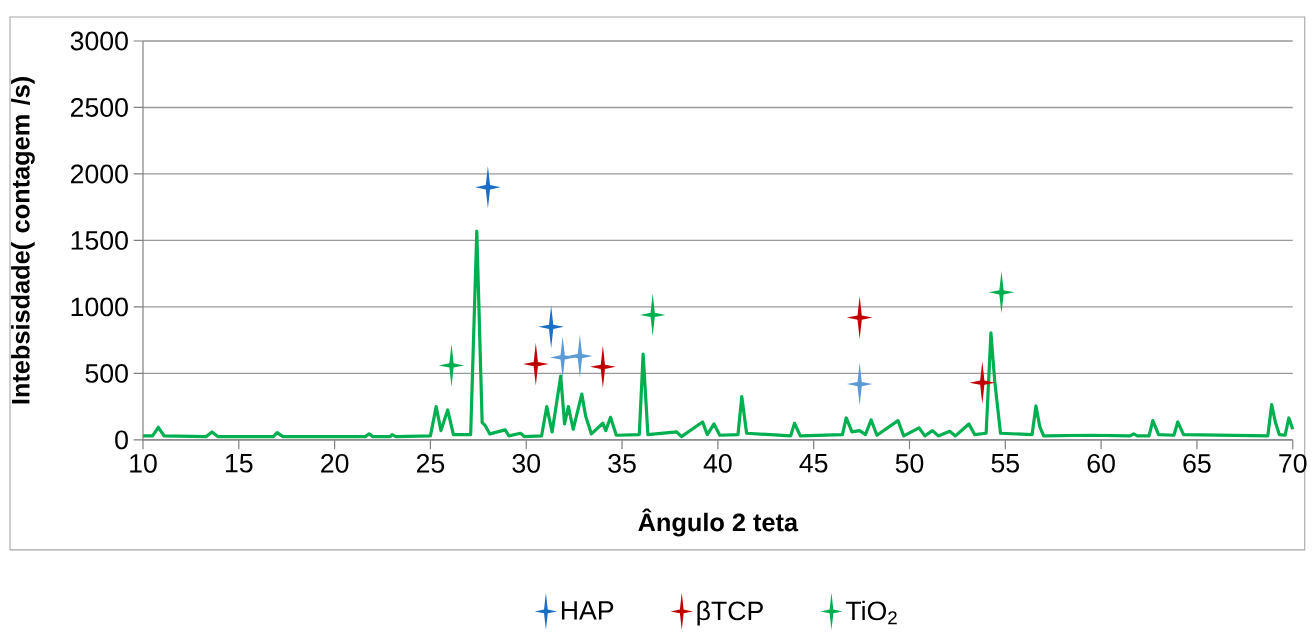 The width and height of the screenshot is (1312, 633). I want to click on y-tick-label: 3000, so click(99, 41).